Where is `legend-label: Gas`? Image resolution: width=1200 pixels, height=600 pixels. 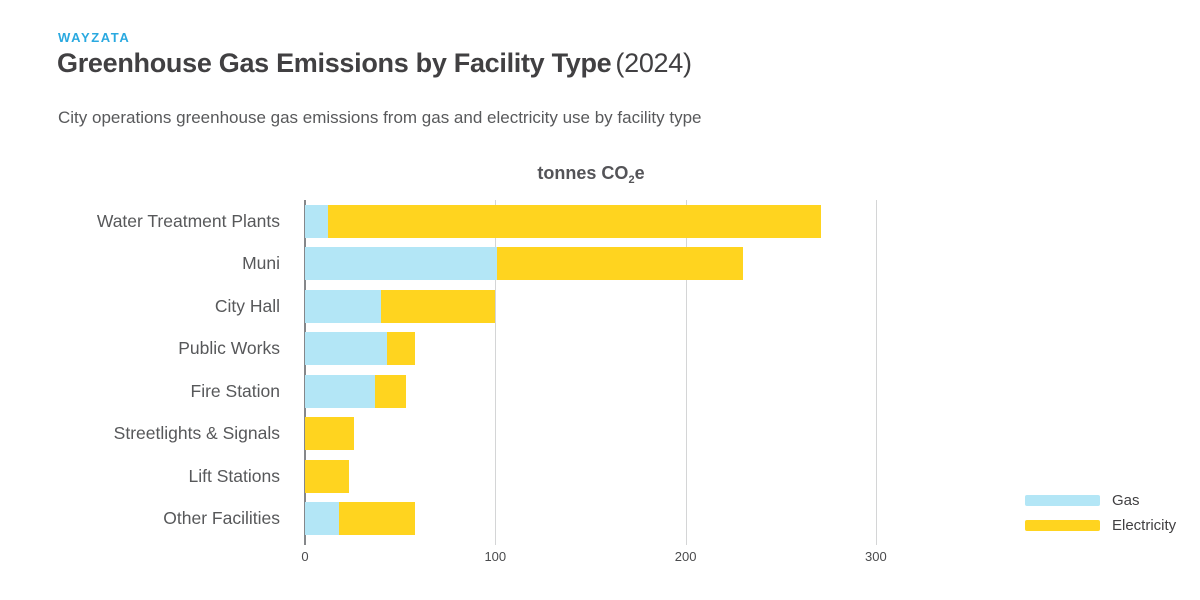
legend-label: Gas is located at coordinates (1126, 500).